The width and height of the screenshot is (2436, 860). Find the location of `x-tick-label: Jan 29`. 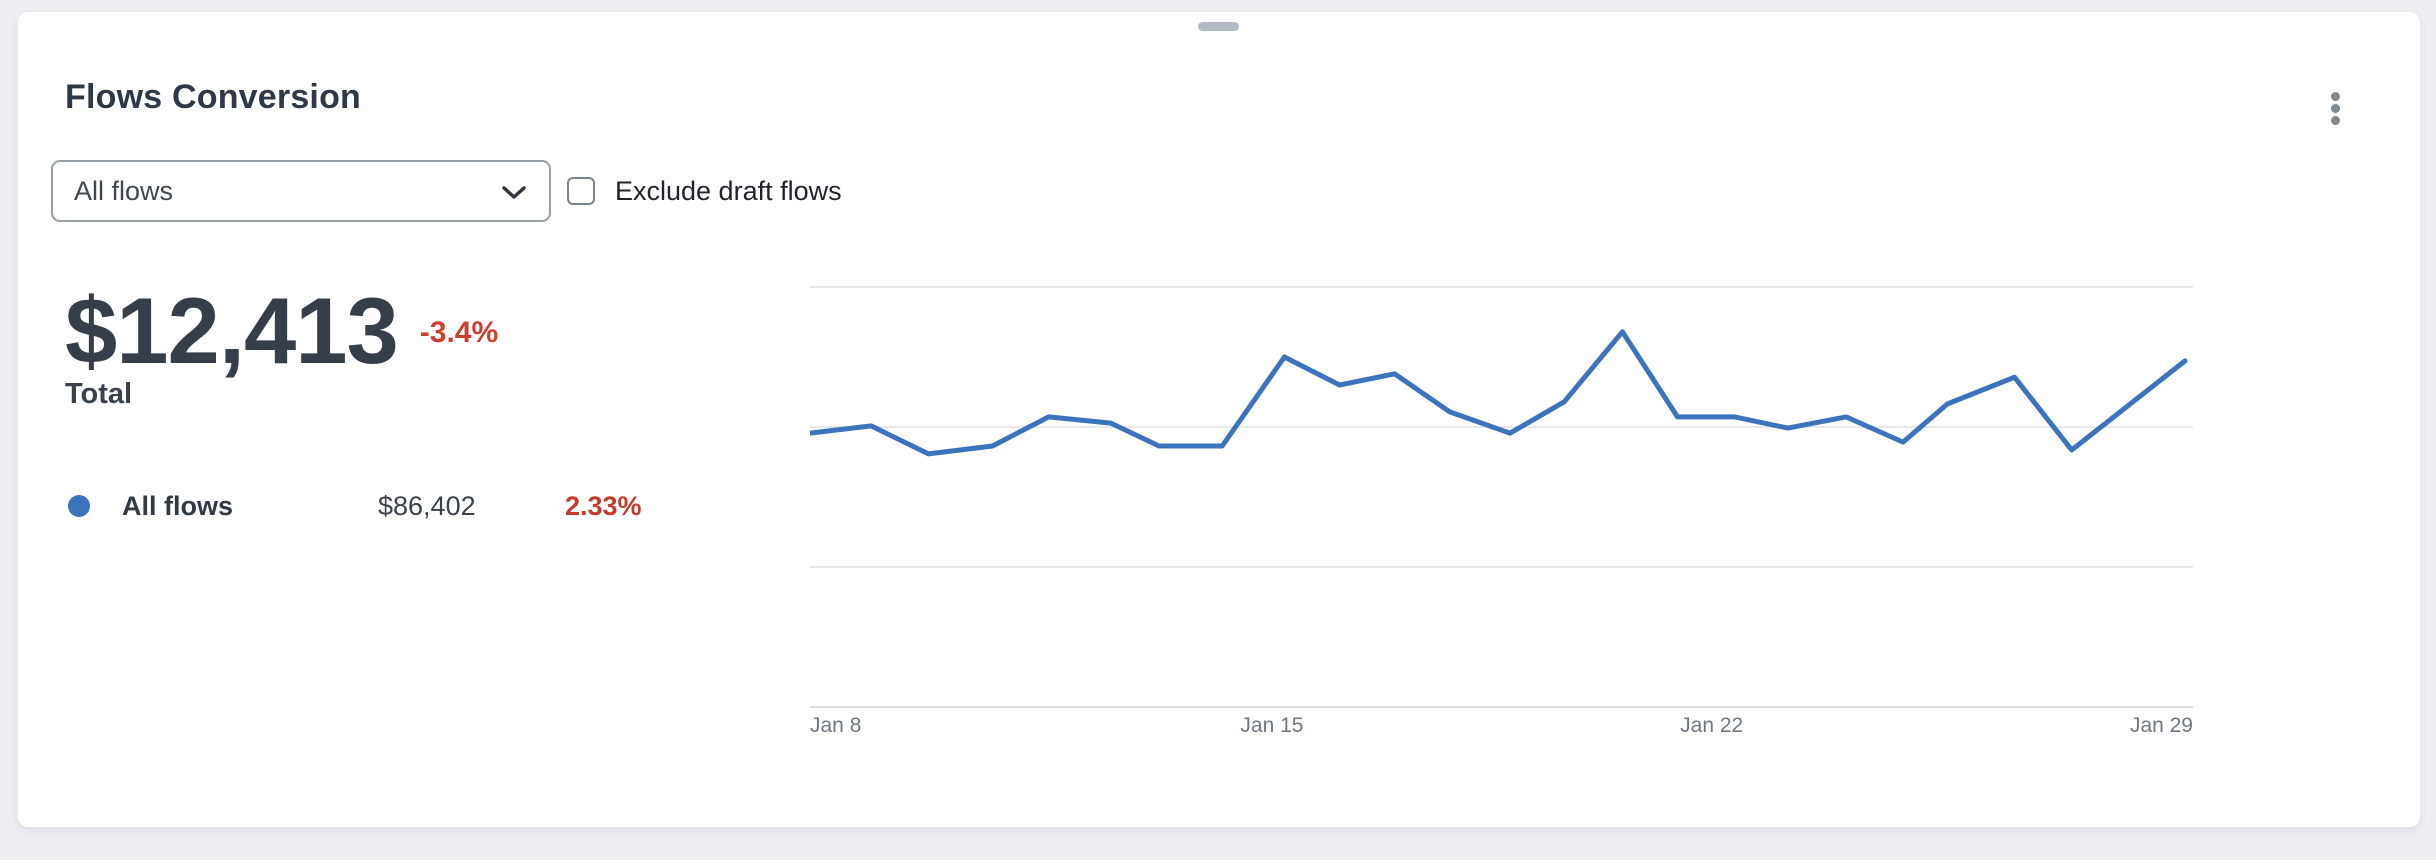

x-tick-label: Jan 29 is located at coordinates (2161, 725).